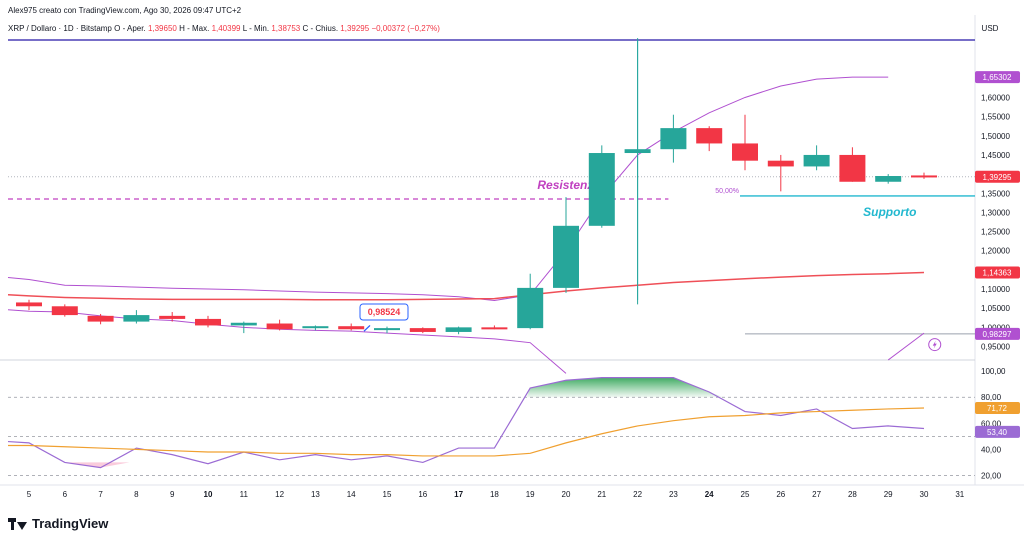 The width and height of the screenshot is (1024, 545). I want to click on support-label: Supporto, so click(889, 212).